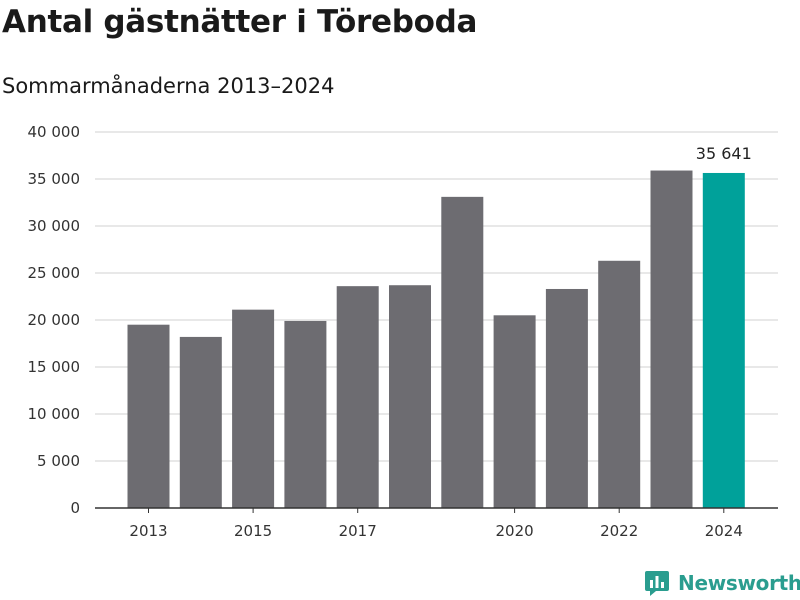 The height and width of the screenshot is (600, 800). Describe the element at coordinates (54, 367) in the screenshot. I see `y-tick-label: 15 000` at that location.